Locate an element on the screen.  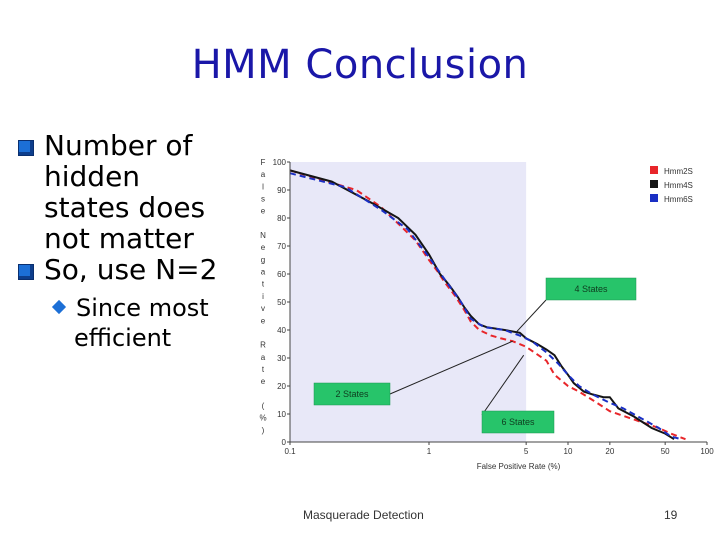
x-tick-label: 20 is located at coordinates (609, 451).